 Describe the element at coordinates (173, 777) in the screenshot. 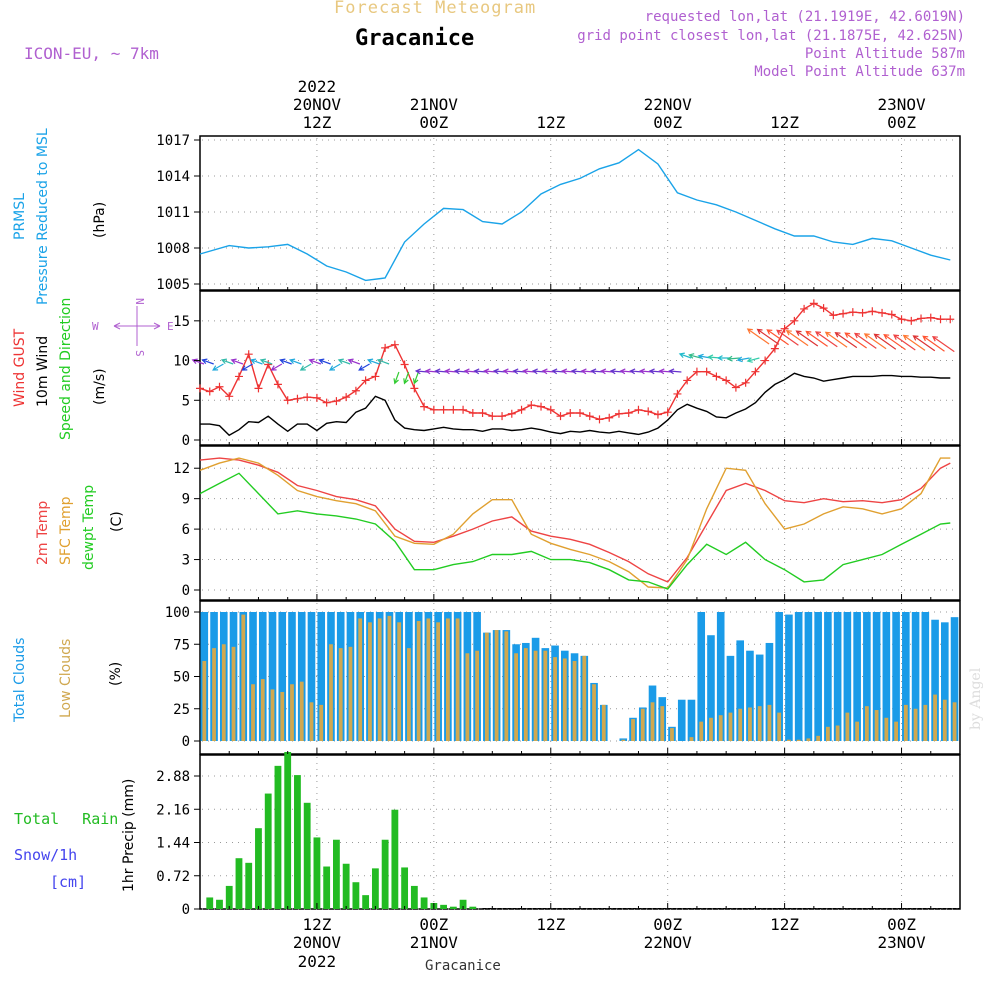

I see `precip-ytick-label: 2.88` at that location.